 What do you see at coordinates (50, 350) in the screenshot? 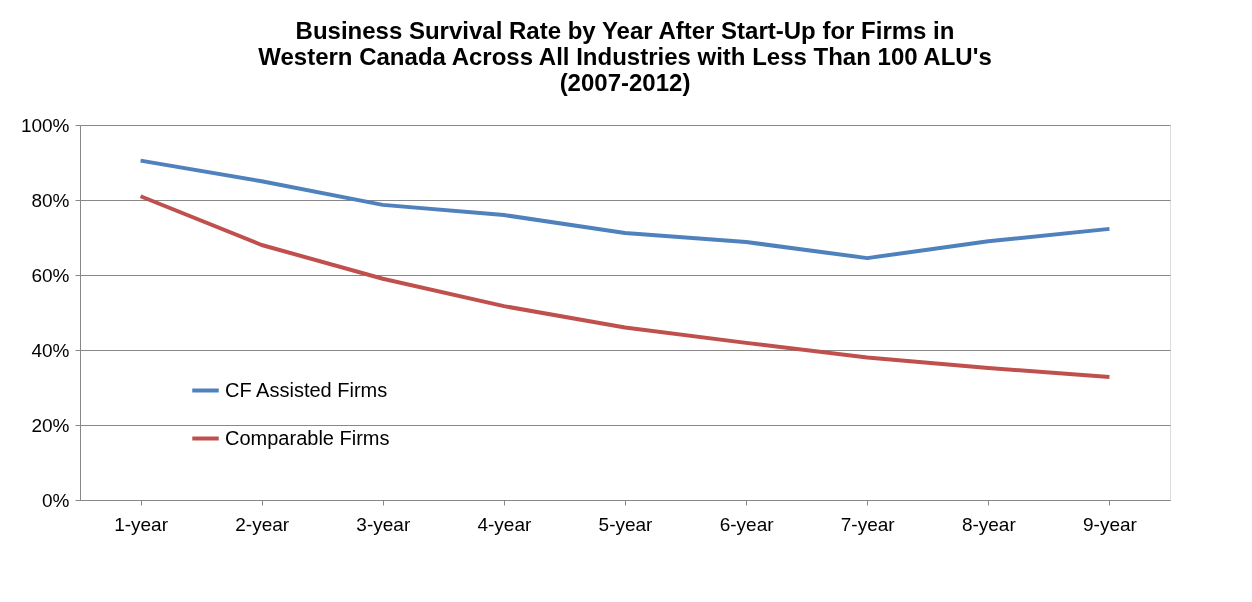
I see `y-tick-label: 40%` at bounding box center [50, 350].